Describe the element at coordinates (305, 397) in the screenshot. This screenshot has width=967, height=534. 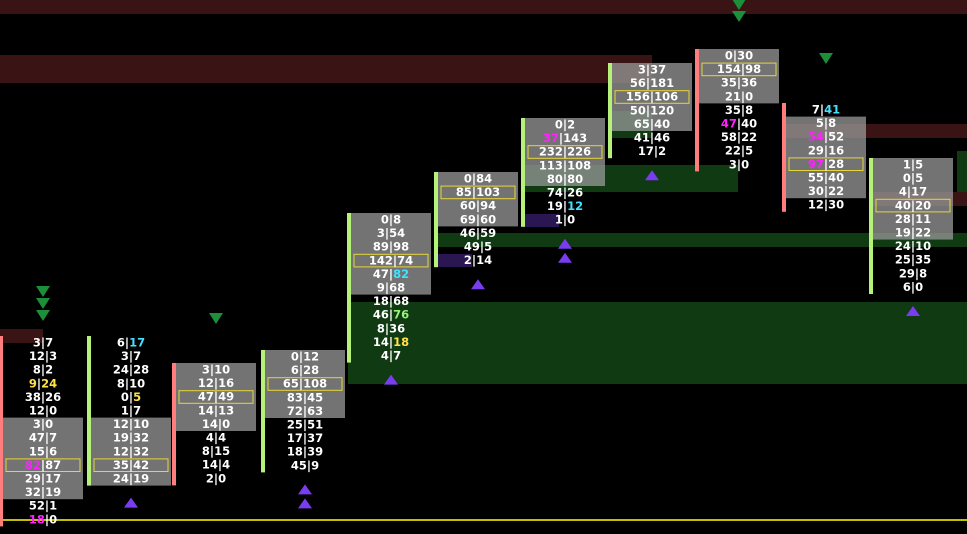
I see `footprint-cell: 83|45` at that location.